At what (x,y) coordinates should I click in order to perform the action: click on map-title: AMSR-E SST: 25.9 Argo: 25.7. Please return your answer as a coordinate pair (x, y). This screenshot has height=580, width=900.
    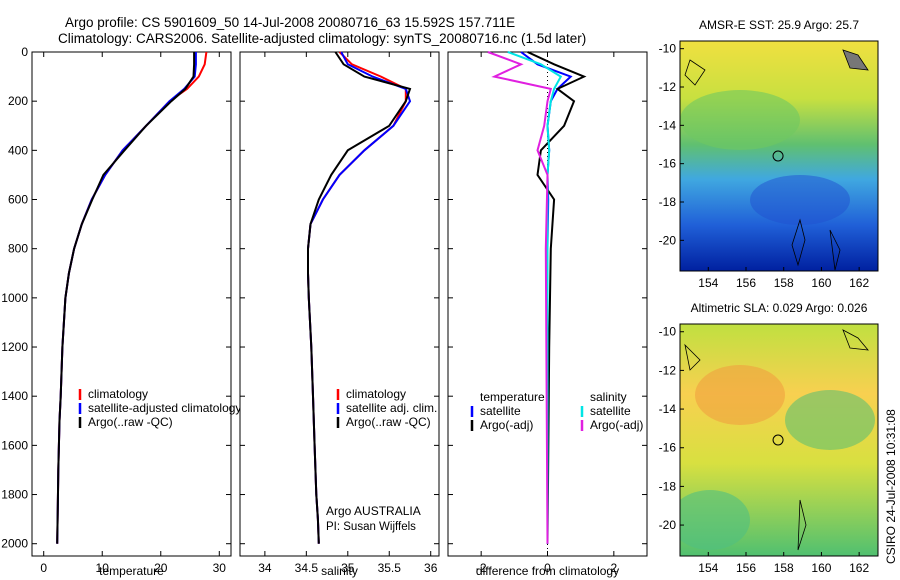
    Looking at the image, I should click on (779, 25).